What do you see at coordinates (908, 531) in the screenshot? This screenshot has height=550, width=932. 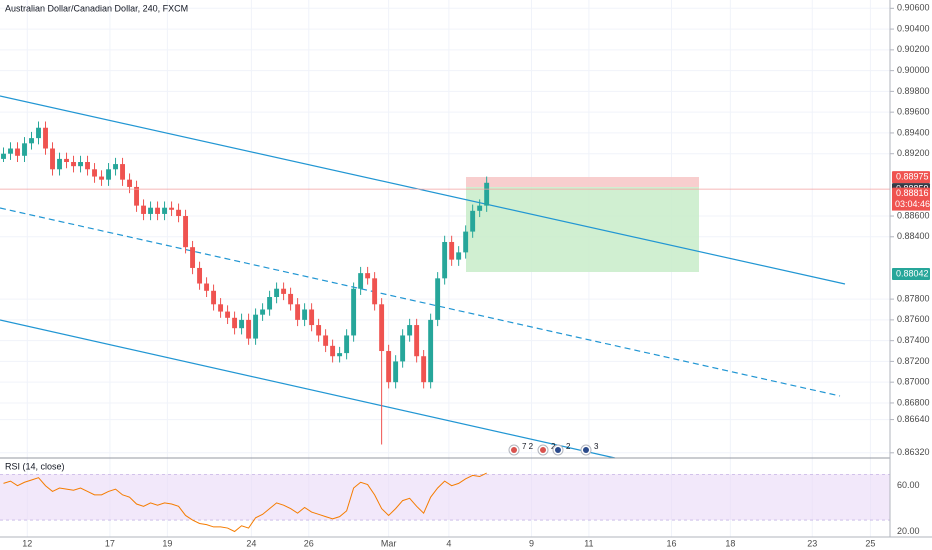 I see `rsi-tick-label: 20.00` at bounding box center [908, 531].